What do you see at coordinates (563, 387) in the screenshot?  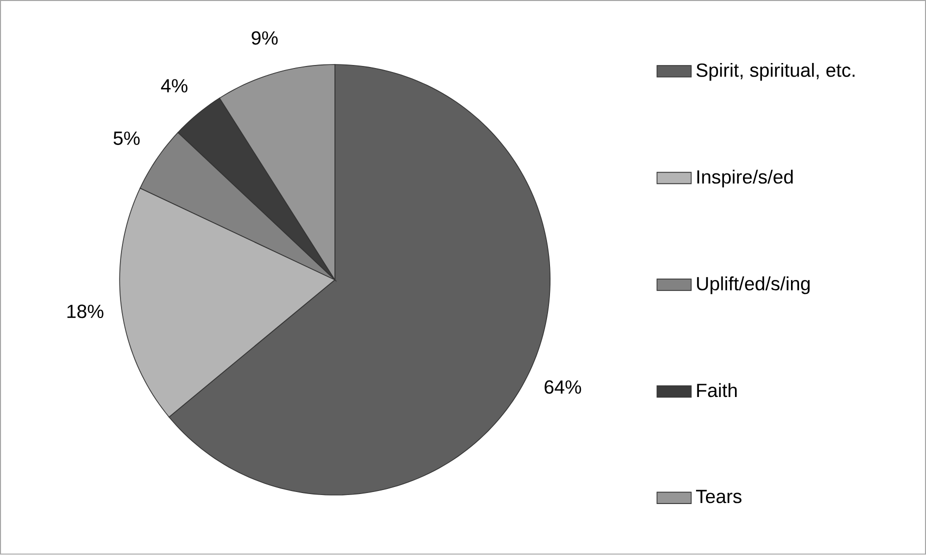 I see `data-label: 64%` at bounding box center [563, 387].